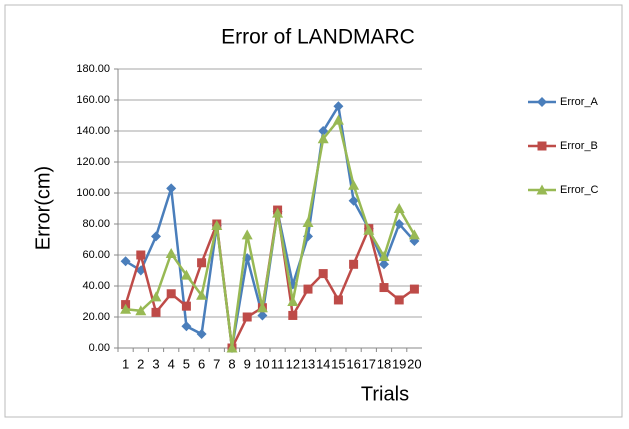 The image size is (629, 429). What do you see at coordinates (323, 363) in the screenshot?
I see `x-tick-label: 14` at bounding box center [323, 363].